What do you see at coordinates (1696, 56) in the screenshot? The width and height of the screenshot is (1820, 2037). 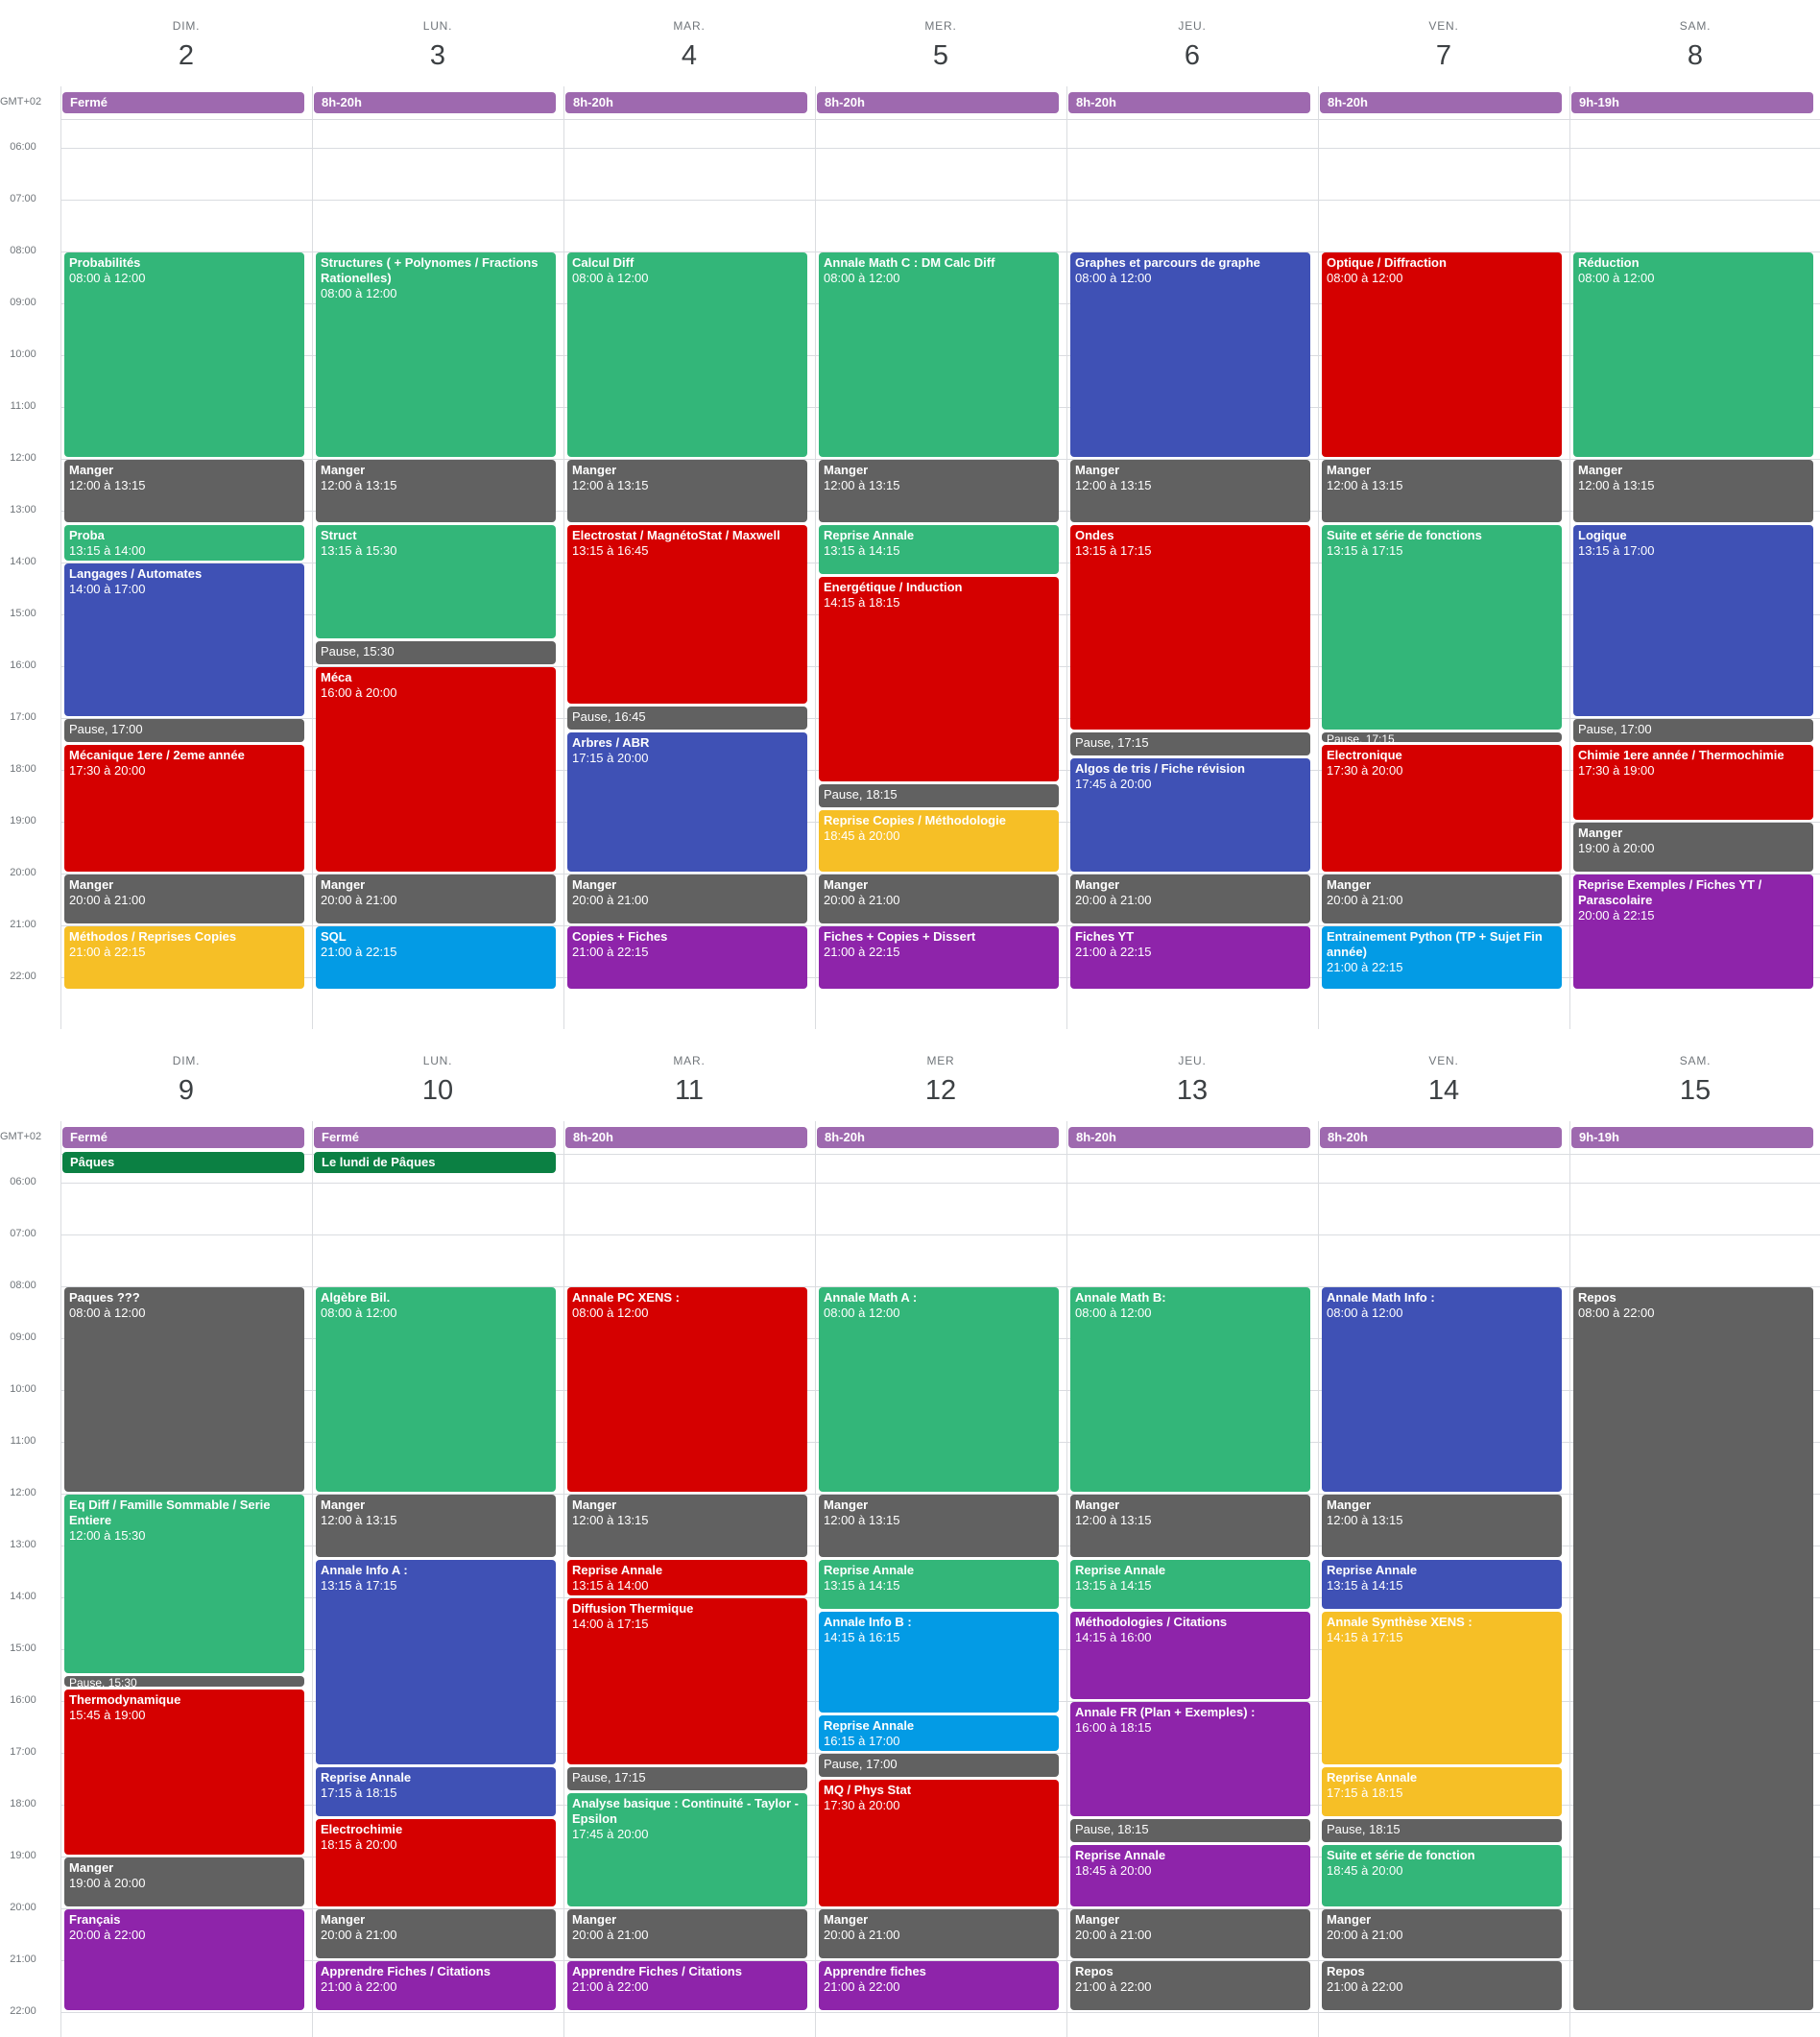 I see `day-number: 8` at bounding box center [1696, 56].